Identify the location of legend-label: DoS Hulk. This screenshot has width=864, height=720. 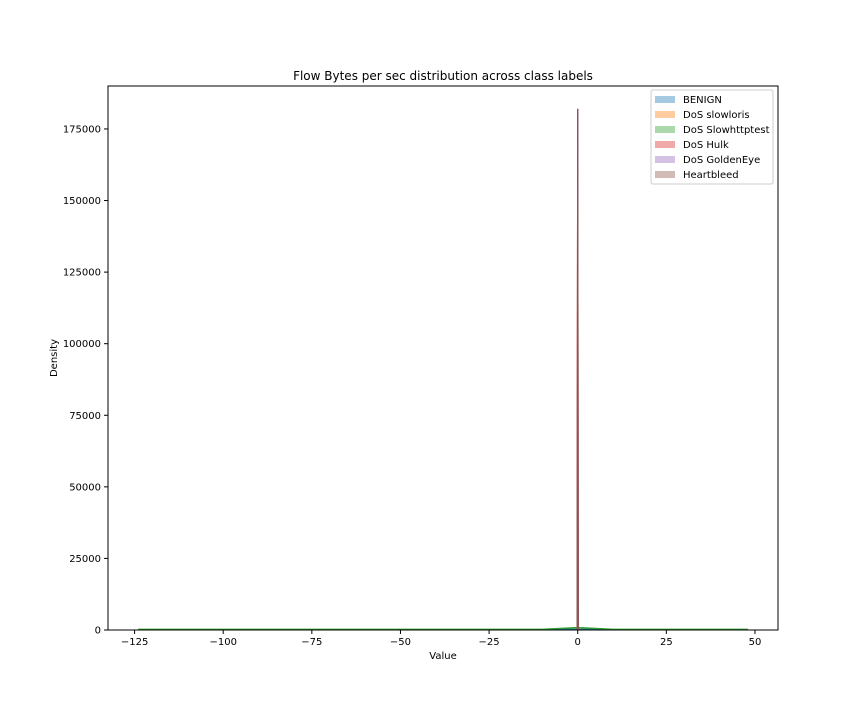
(706, 145).